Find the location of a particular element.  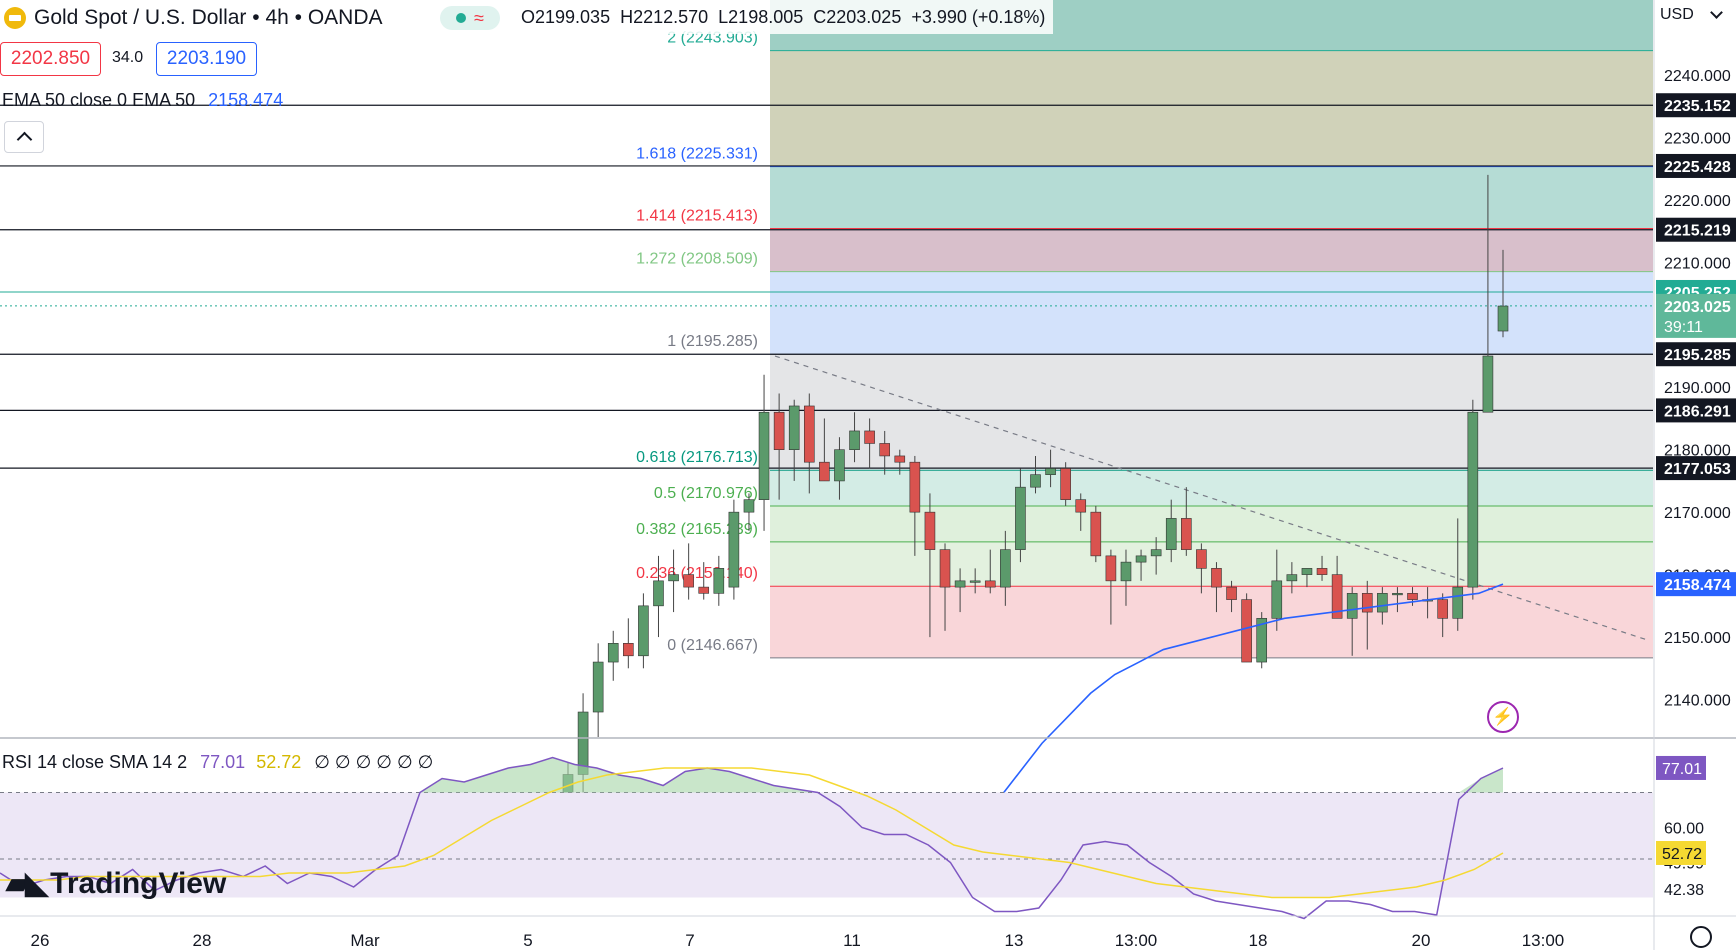

price-label-text: 2225.428 is located at coordinates (1697, 167).